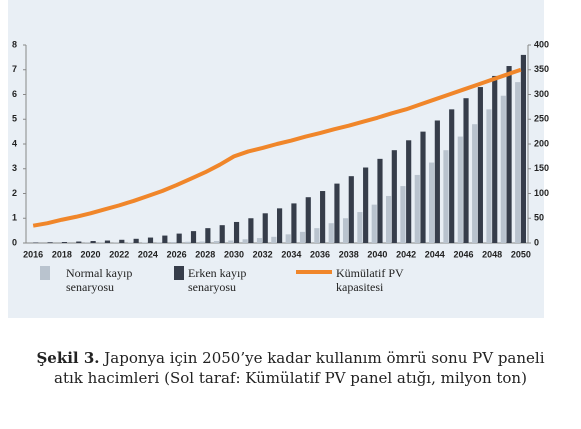 The width and height of the screenshot is (581, 429). What do you see at coordinates (14, 69) in the screenshot?
I see `y-tick-label: 7` at bounding box center [14, 69].